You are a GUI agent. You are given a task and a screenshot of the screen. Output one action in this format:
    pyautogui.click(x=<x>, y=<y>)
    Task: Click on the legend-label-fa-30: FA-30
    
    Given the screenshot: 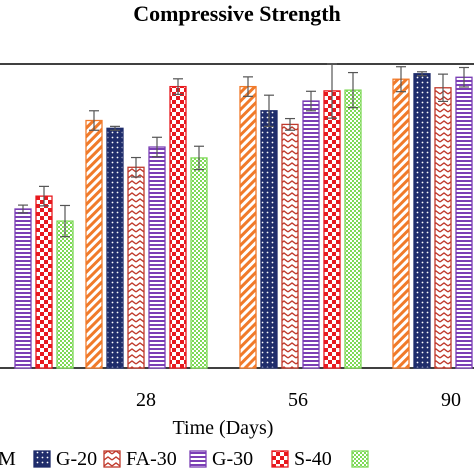 What is the action you would take?
    pyautogui.click(x=151, y=459)
    